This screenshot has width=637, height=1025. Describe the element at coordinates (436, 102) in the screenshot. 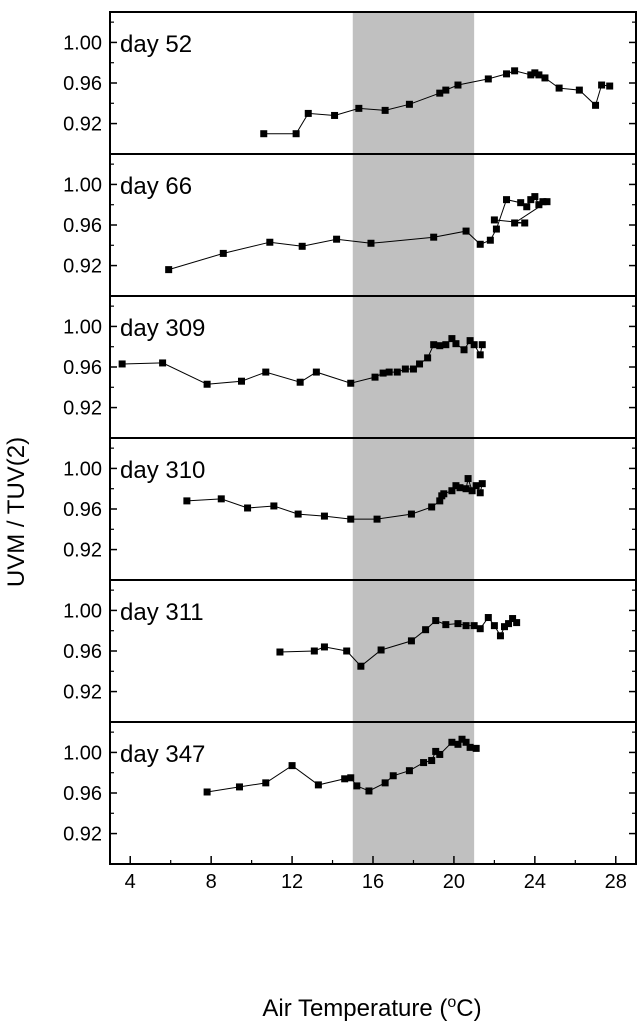

I see `series-line` at that location.